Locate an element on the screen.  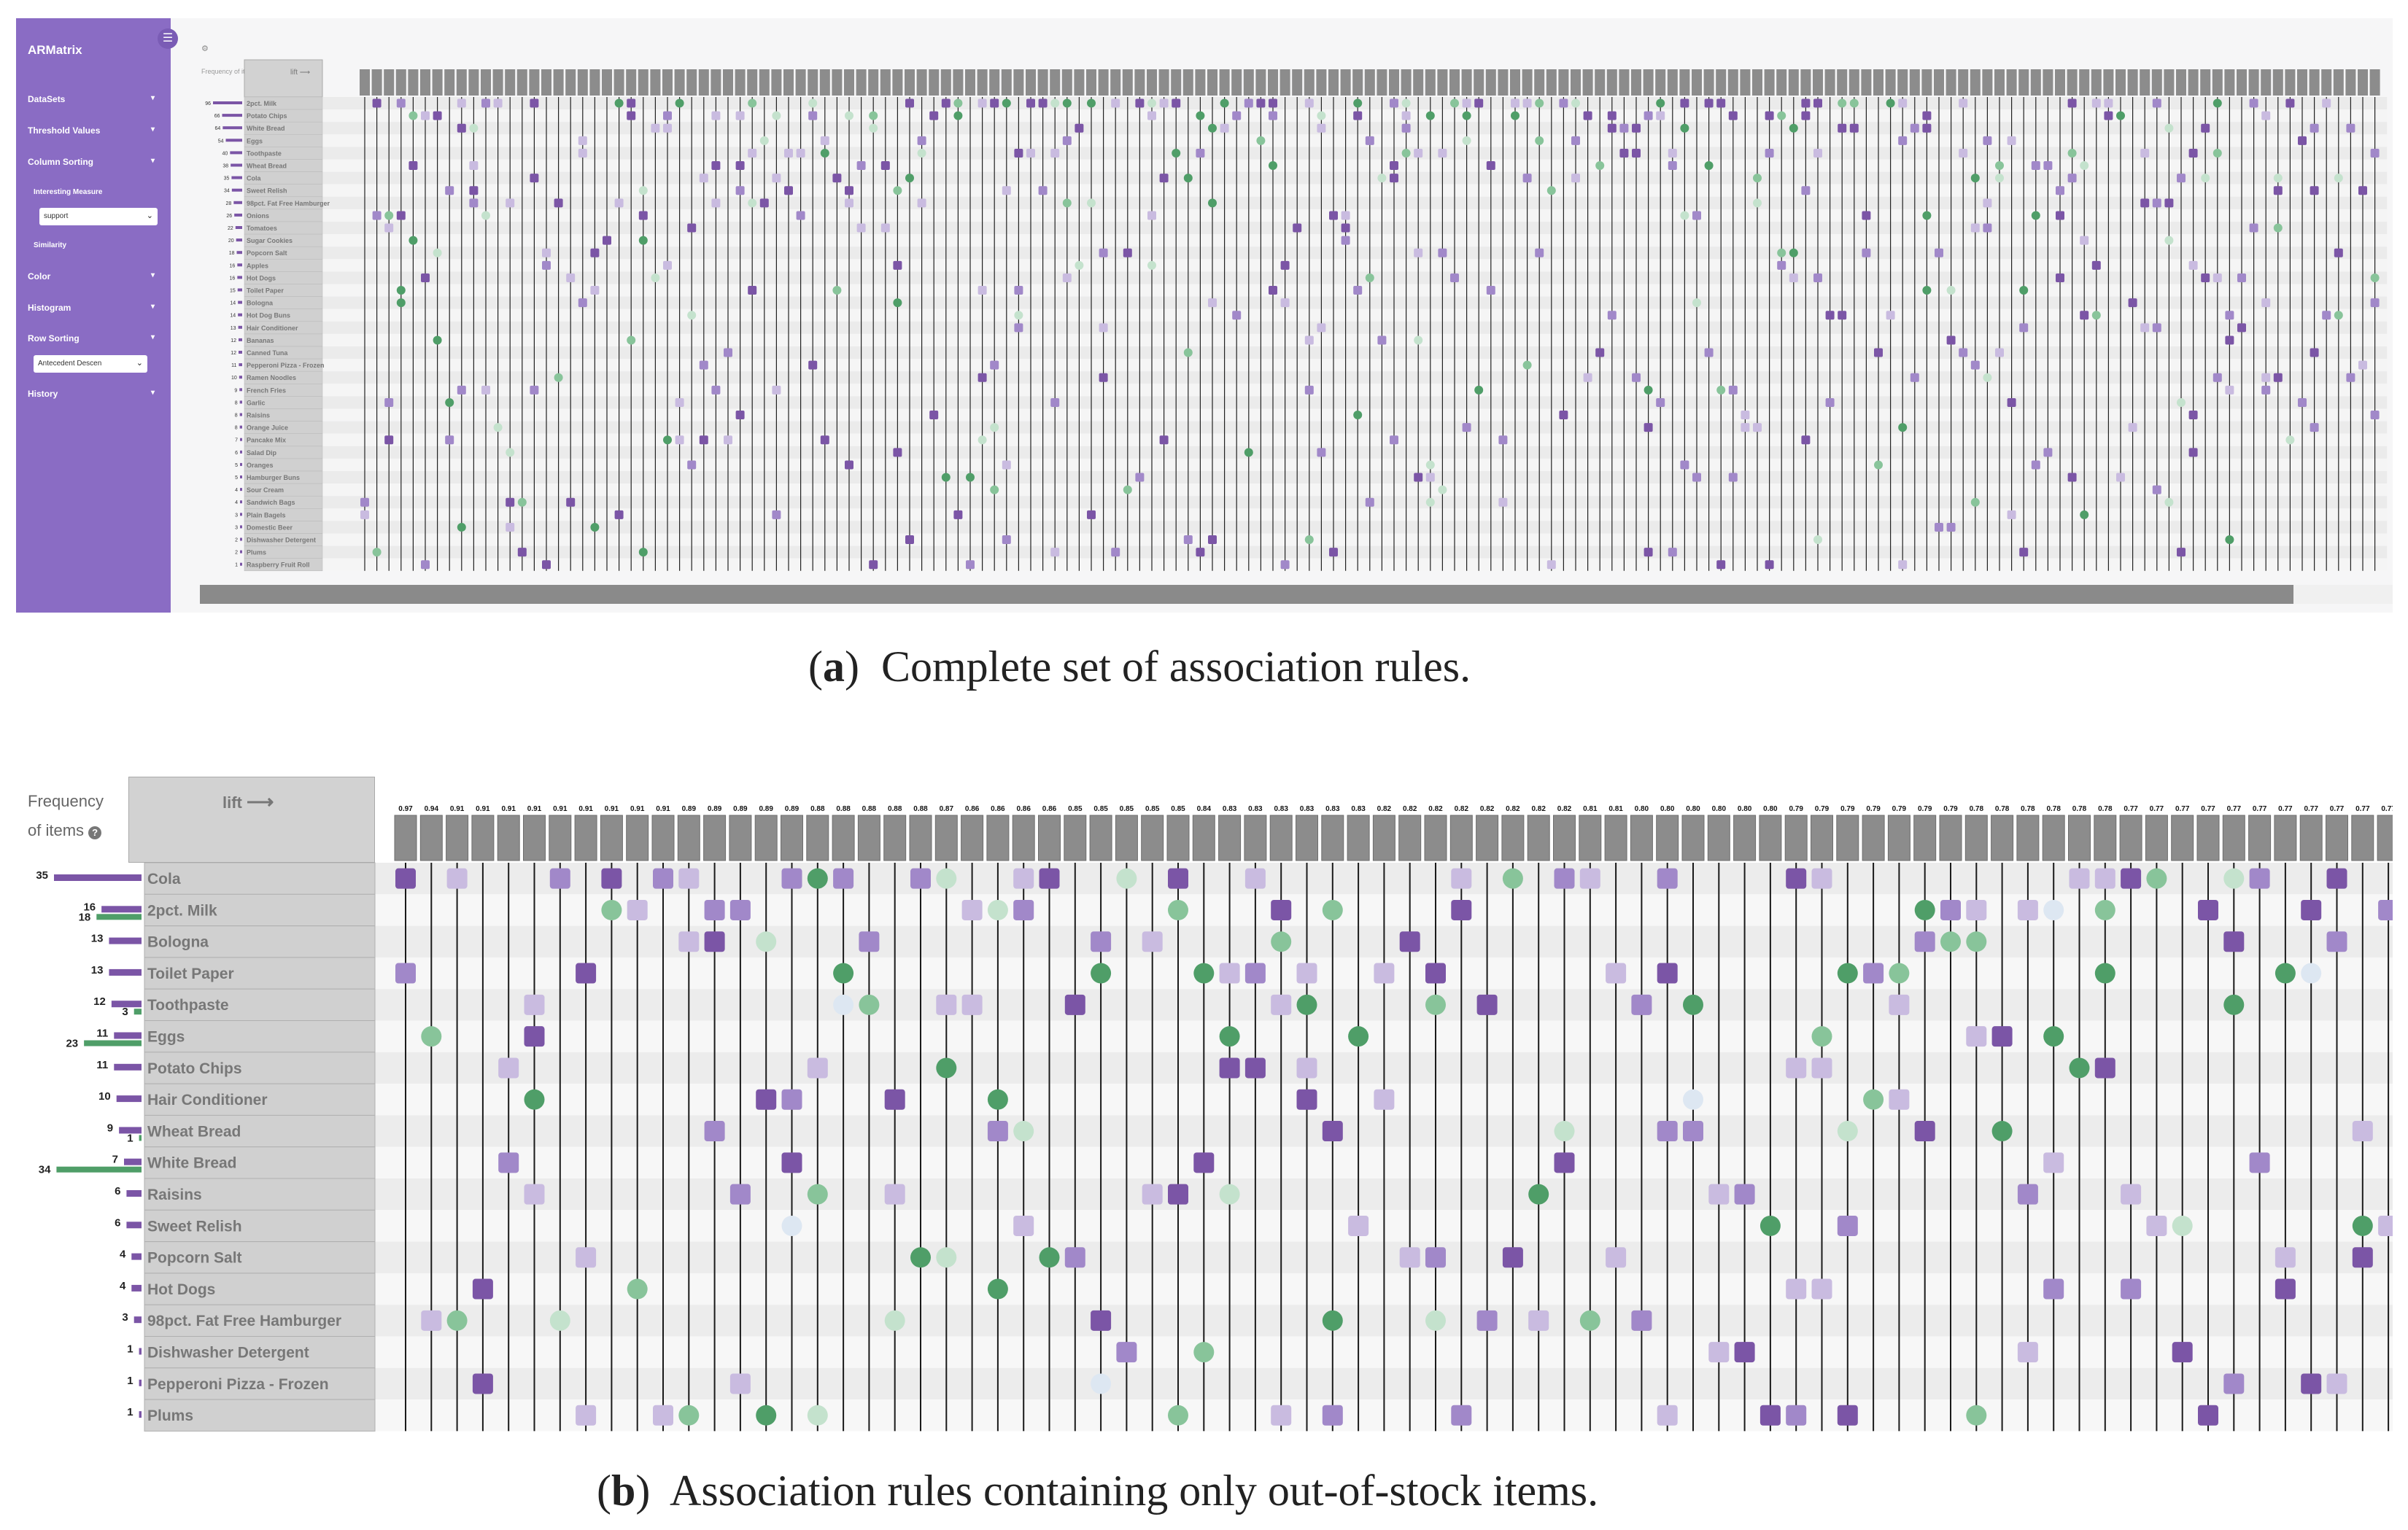
sort-header: lift ⟶ is located at coordinates (252, 820).